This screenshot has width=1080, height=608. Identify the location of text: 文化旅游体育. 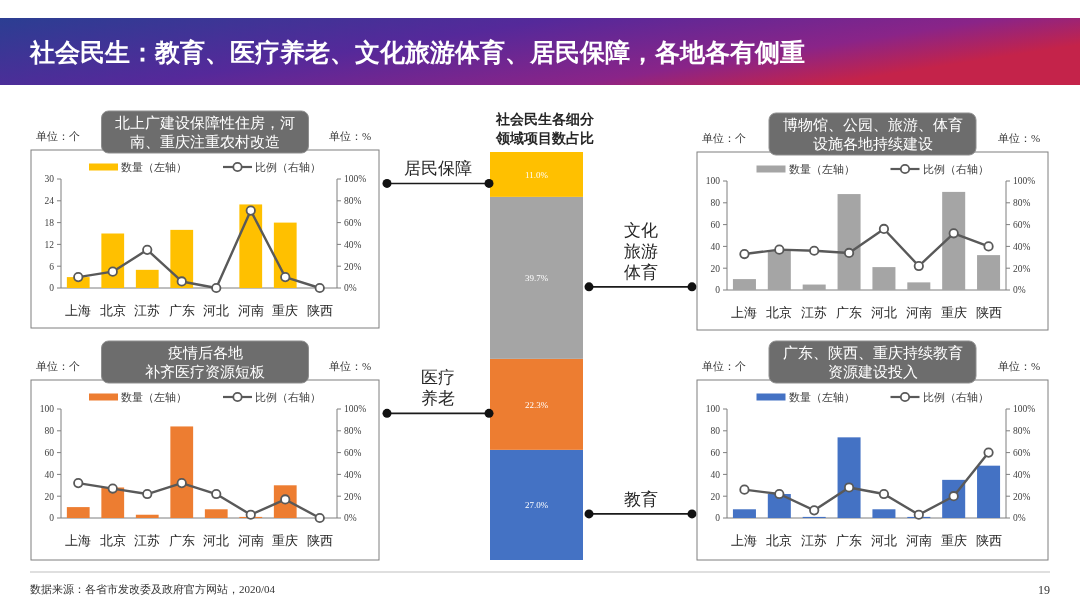
(640, 251).